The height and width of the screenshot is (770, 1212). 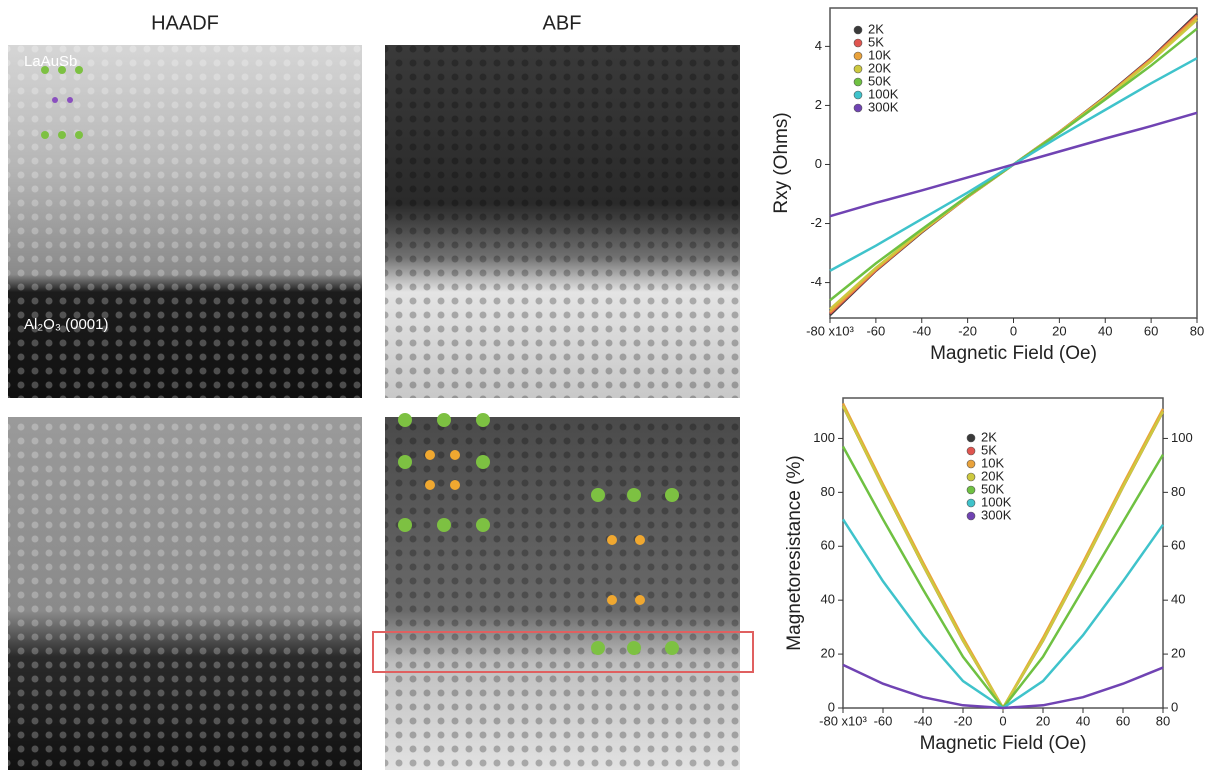 What do you see at coordinates (1178, 599) in the screenshot?
I see `y2-tick-label: 40` at bounding box center [1178, 599].